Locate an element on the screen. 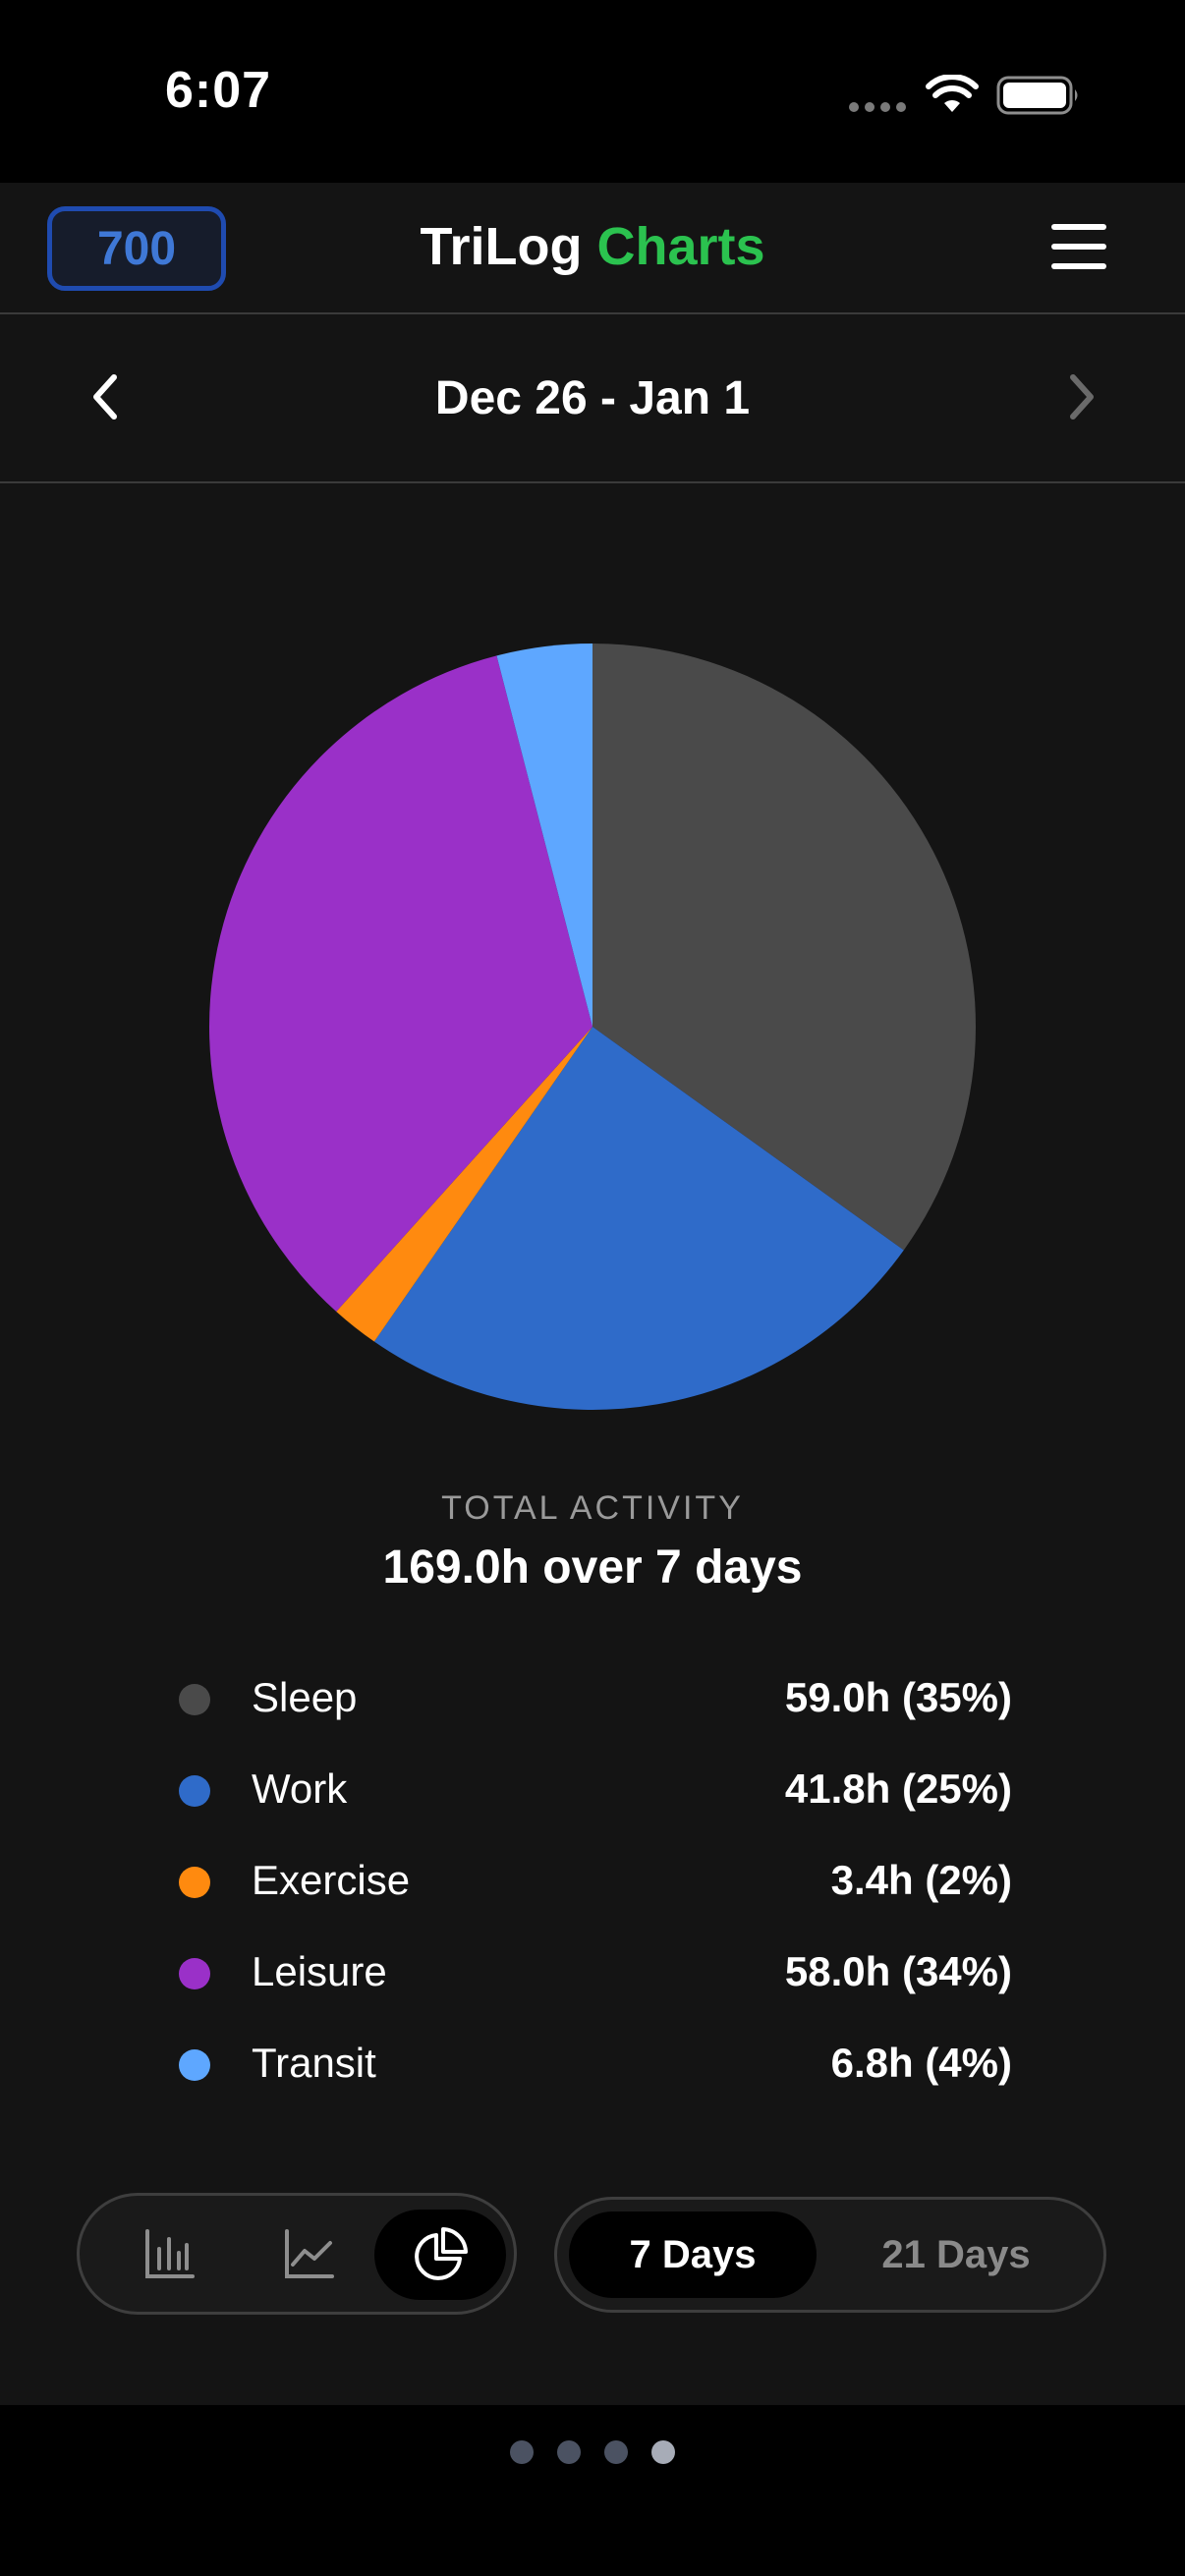 The image size is (1185, 2576). range-7-days-button: 7 Days is located at coordinates (693, 2255).